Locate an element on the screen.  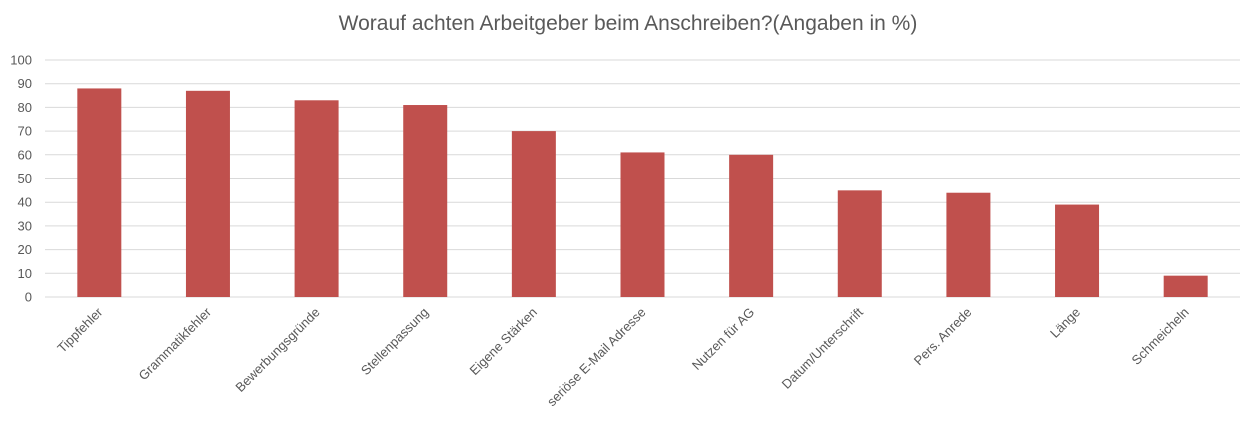
y-tick-label: 30 is located at coordinates (25, 225).